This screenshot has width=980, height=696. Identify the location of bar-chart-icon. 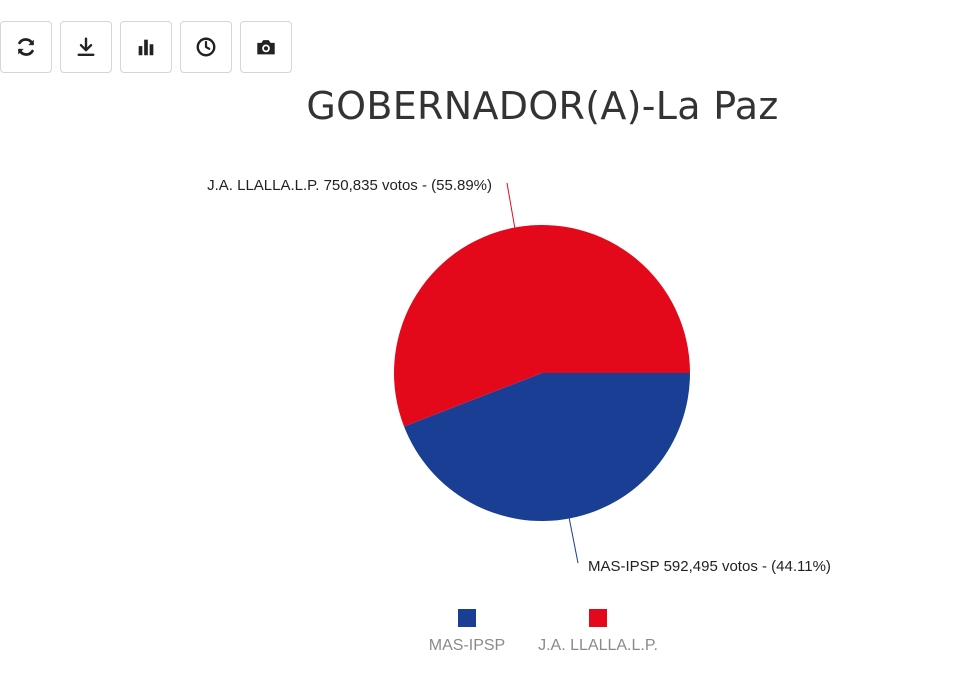
(146, 47).